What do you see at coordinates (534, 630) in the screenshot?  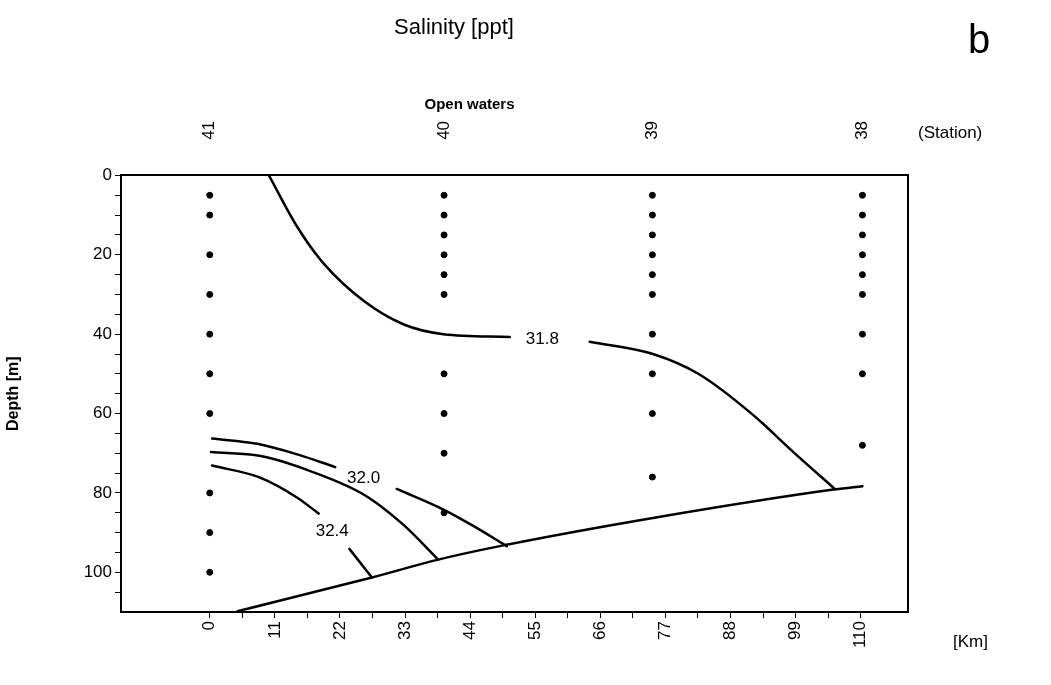 I see `x-tick-label: 55` at bounding box center [534, 630].